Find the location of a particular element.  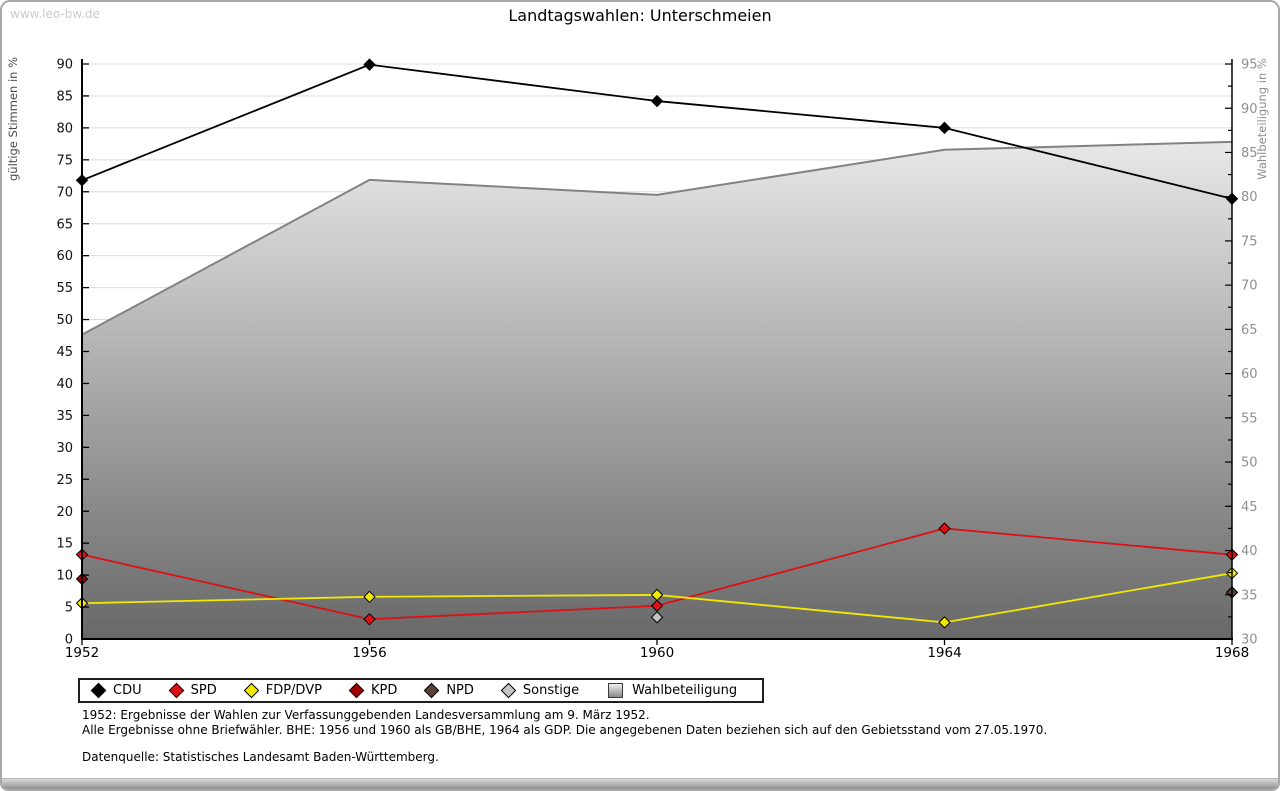

left-axis-tick-label: 60 is located at coordinates (64, 256).